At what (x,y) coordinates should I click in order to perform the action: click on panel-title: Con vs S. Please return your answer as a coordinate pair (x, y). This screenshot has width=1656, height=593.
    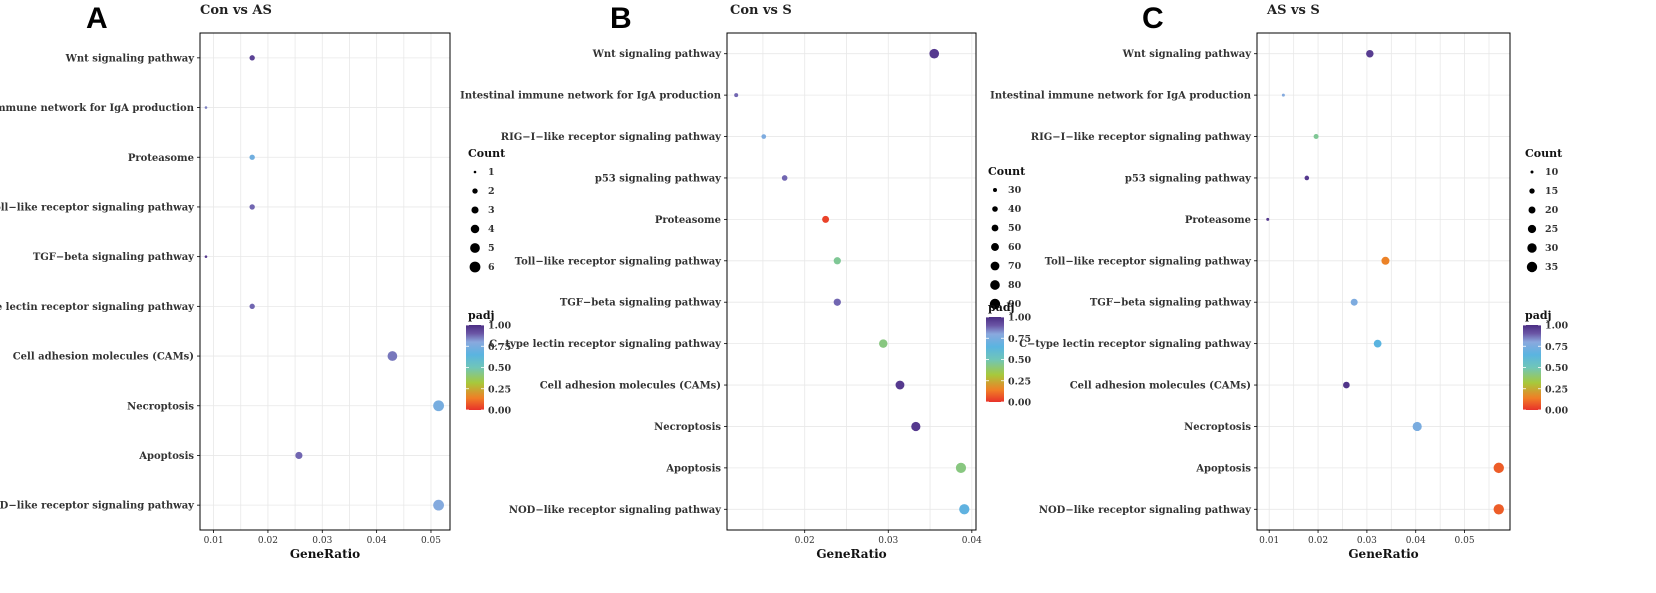
    Looking at the image, I should click on (761, 10).